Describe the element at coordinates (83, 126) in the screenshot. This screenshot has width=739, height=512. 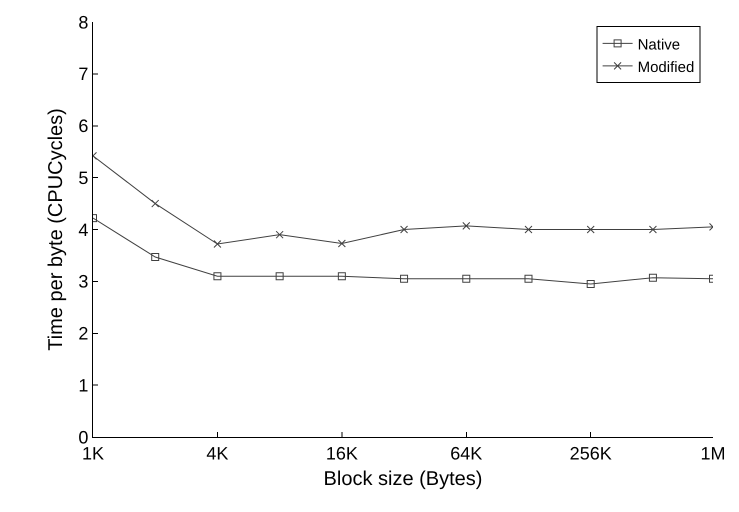
I see `y-tick-label: 6` at that location.